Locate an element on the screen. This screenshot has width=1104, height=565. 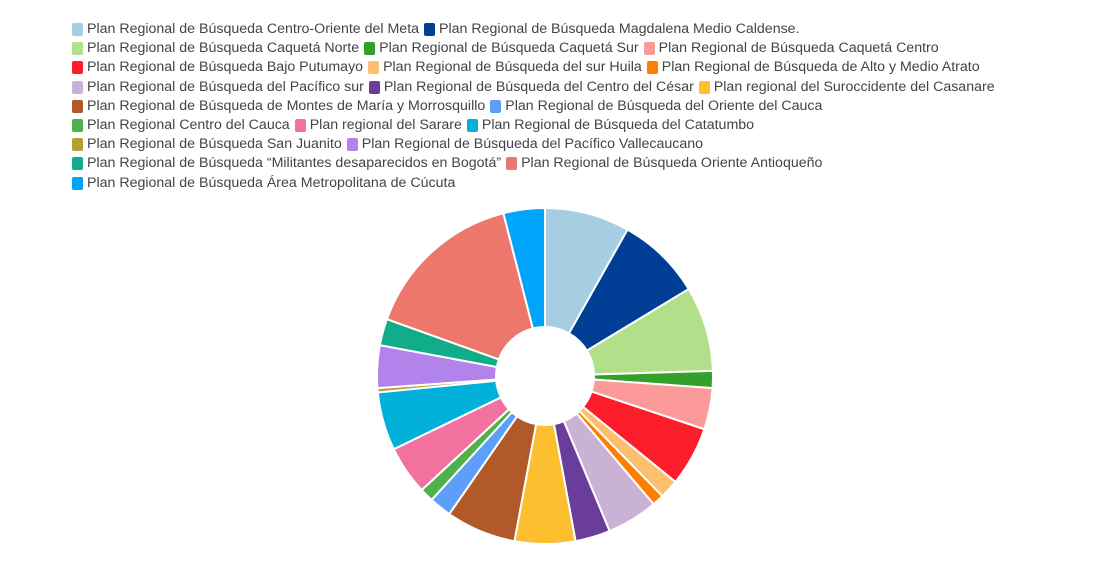
legend-item: Plan Regional de Búsqueda del Catatumbo is located at coordinates (610, 125).